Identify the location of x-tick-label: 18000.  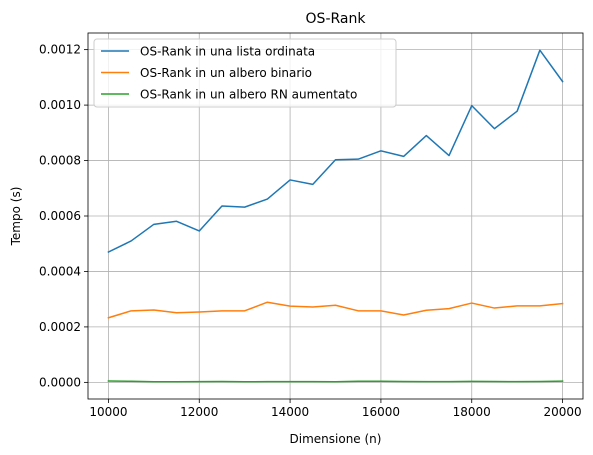
(472, 412).